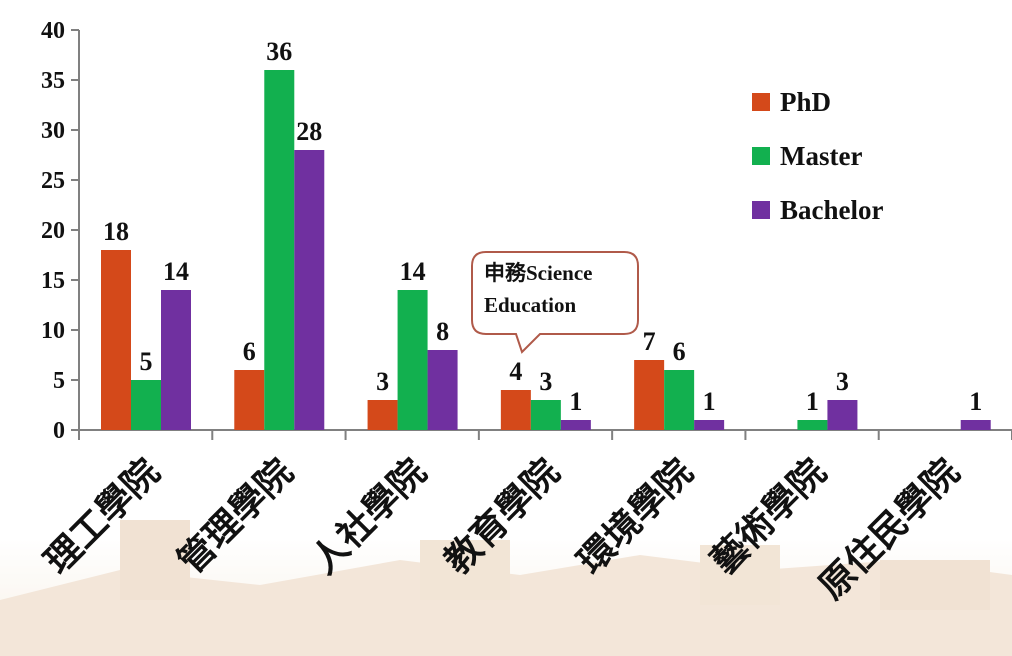 This screenshot has height=656, width=1012. What do you see at coordinates (249, 351) in the screenshot?
I see `data-label-phd-1: 6` at bounding box center [249, 351].